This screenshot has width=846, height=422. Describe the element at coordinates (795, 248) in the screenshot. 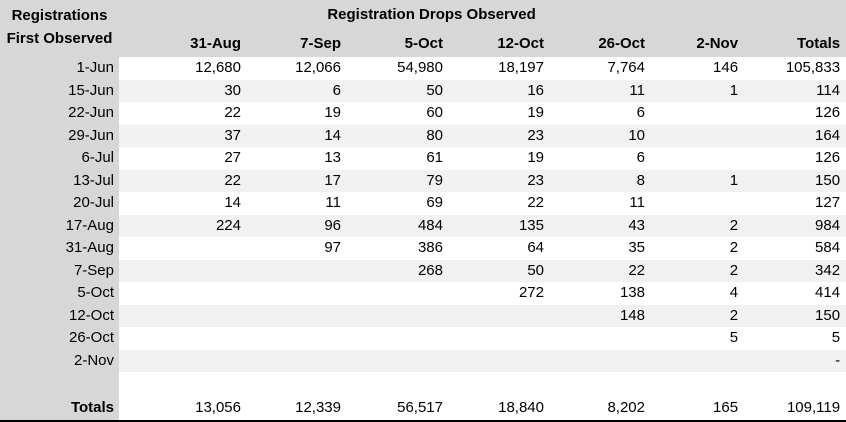

I see `value-cell: 584` at that location.